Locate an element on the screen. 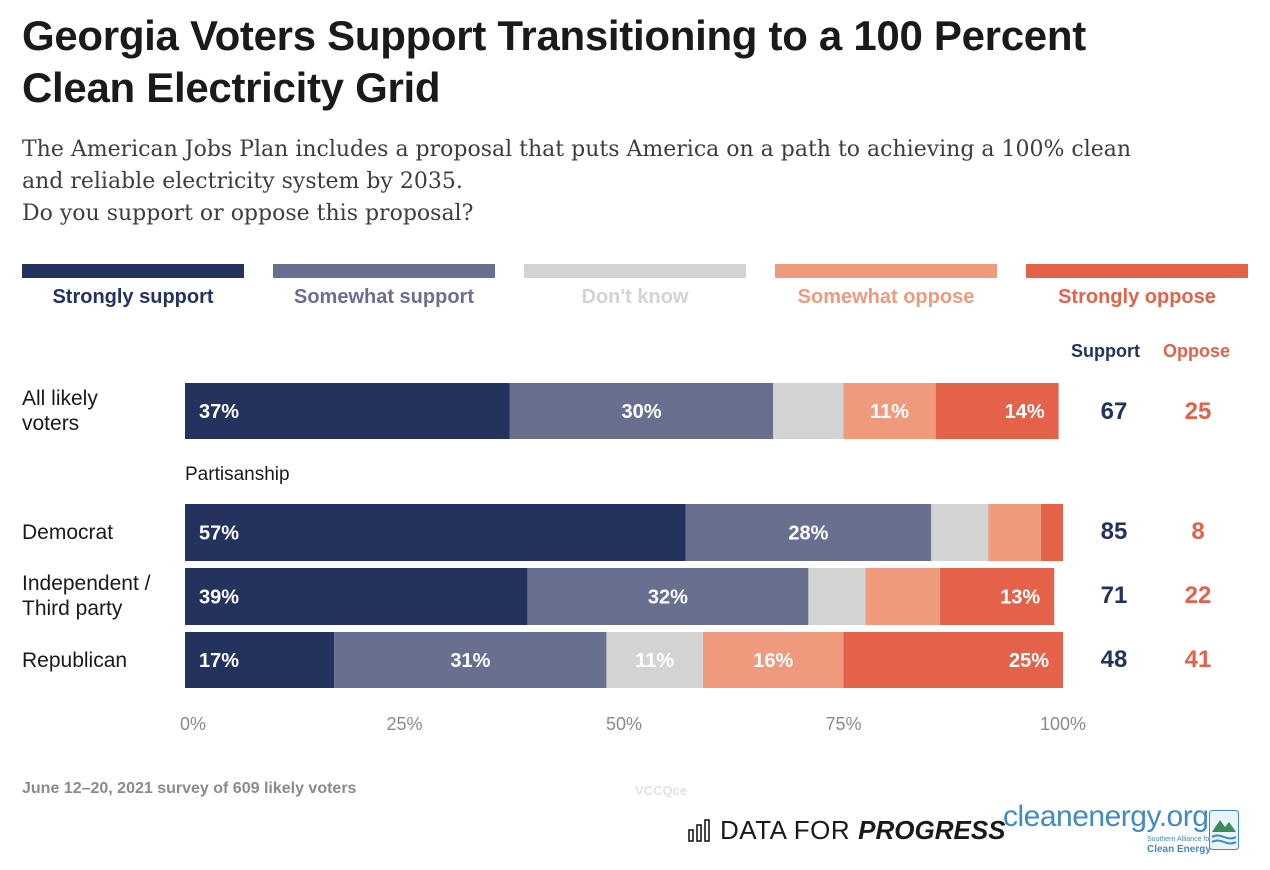  data-for-progress-logo: DATA FOR PROGRESS is located at coordinates (847, 830).